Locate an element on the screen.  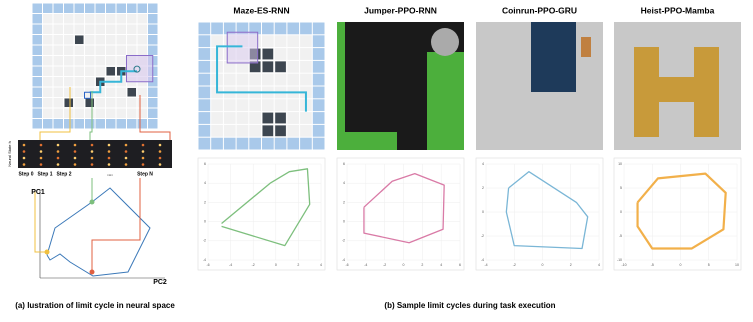
x-tick-label: -4 is located at coordinates (365, 265).